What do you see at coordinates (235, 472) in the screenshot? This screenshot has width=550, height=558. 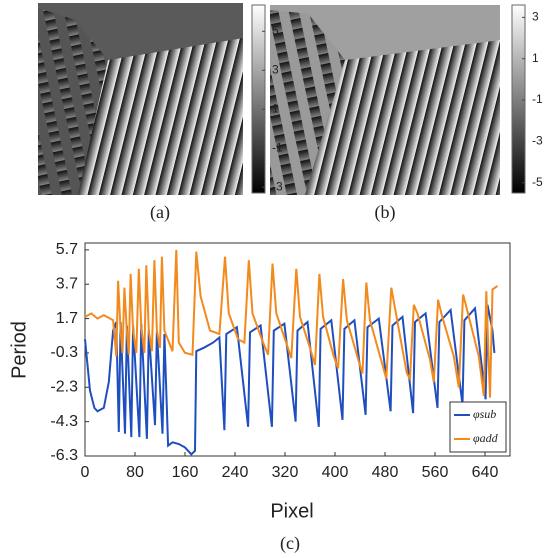 I see `x-tick-label: 240` at bounding box center [235, 472].